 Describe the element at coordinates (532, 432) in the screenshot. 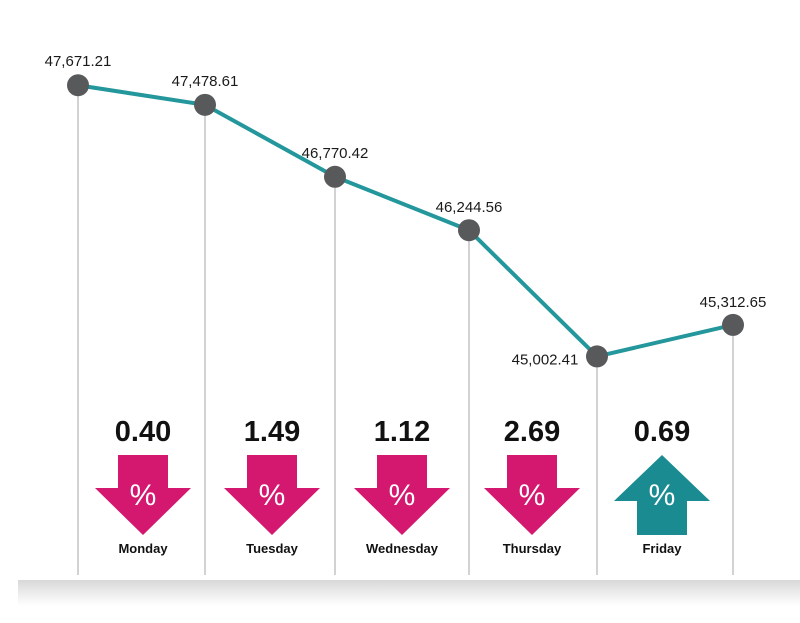

I see `change-percent-value: 2.69` at that location.